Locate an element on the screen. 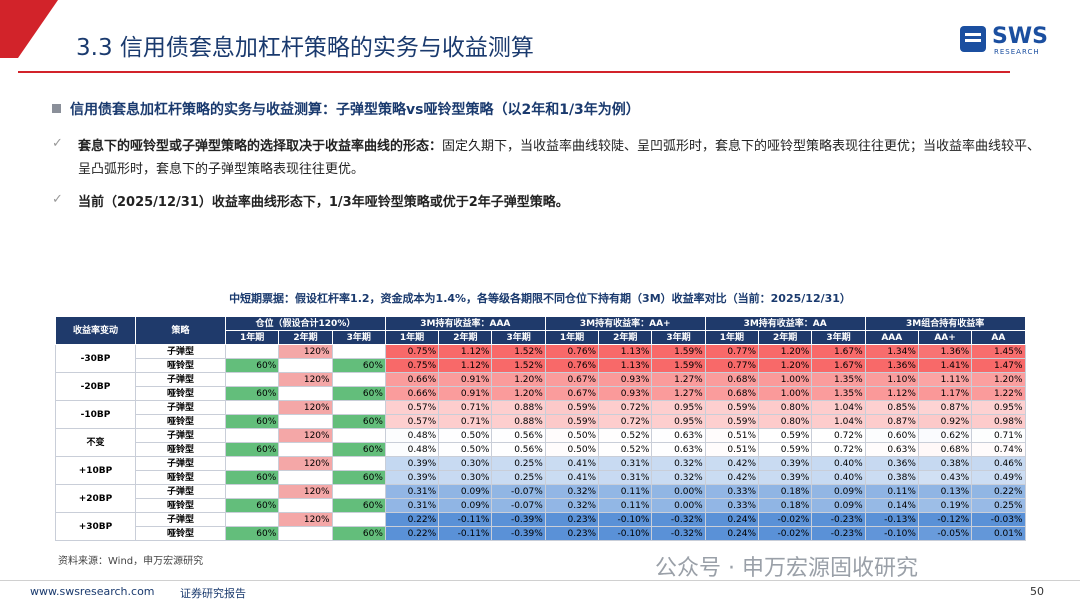  return-cell: 1.59% is located at coordinates (678, 351).